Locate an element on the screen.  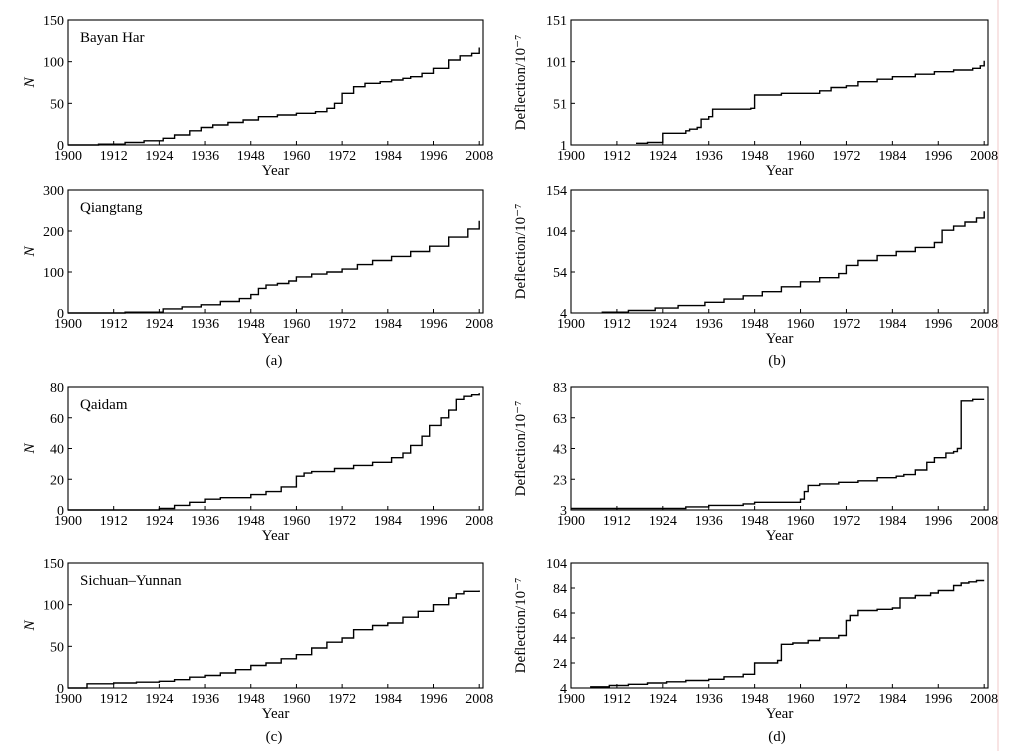
panel-label-b: (b) is located at coordinates (777, 361).